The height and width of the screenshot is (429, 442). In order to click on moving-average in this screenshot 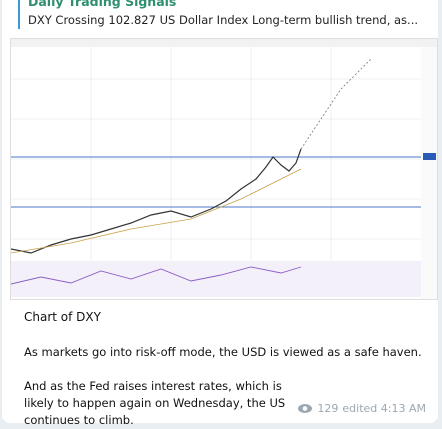, I will do `click(156, 211)`.